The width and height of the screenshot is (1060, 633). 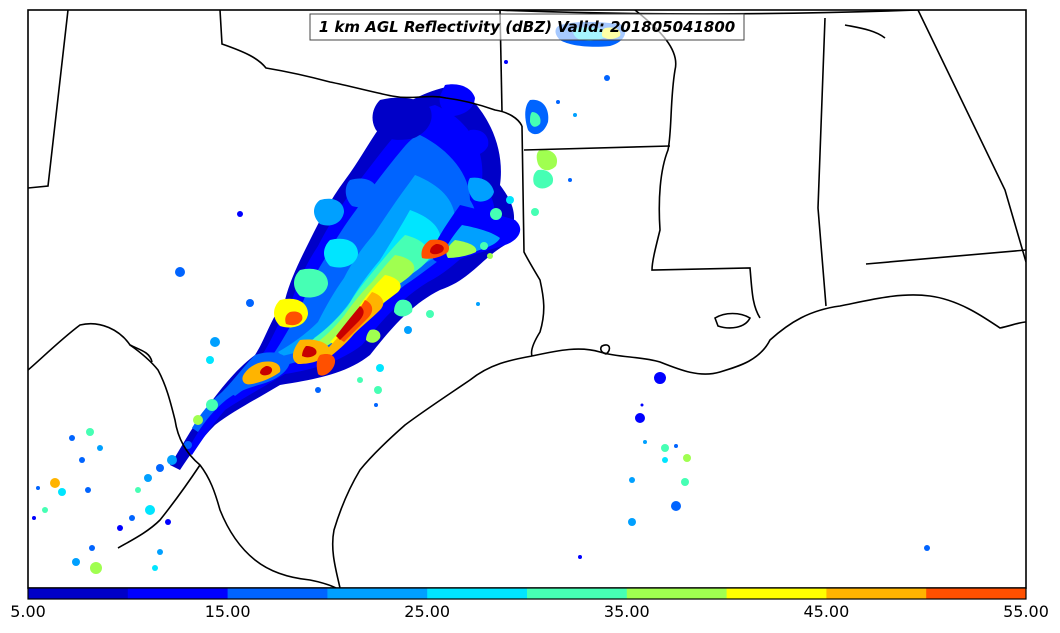 What do you see at coordinates (733, 320) in the screenshot?
I see `lake-pontchartrain` at bounding box center [733, 320].